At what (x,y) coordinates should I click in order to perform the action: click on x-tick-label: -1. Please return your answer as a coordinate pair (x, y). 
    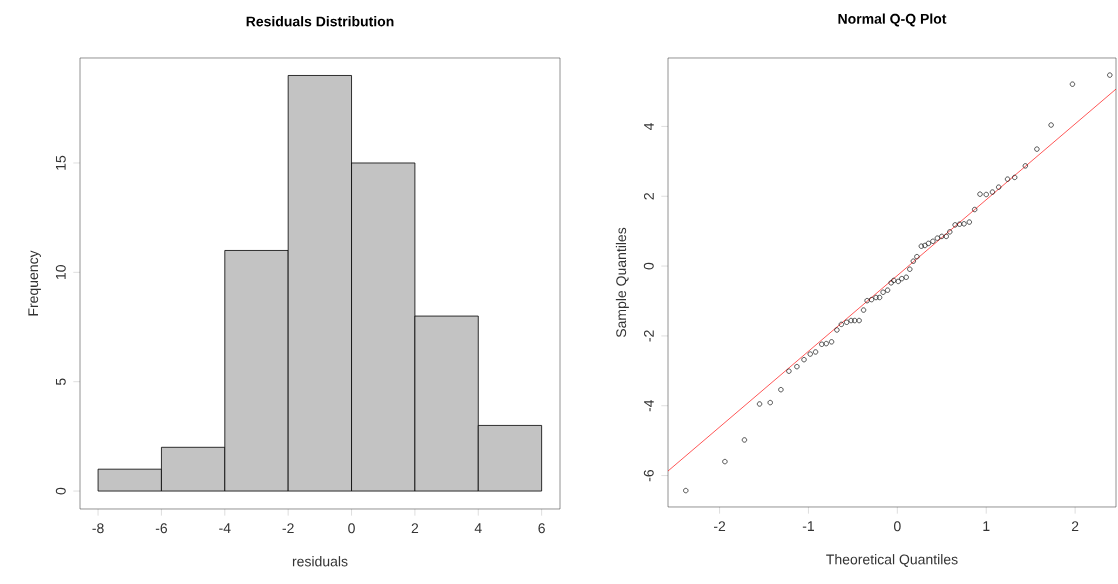
    Looking at the image, I should click on (808, 526).